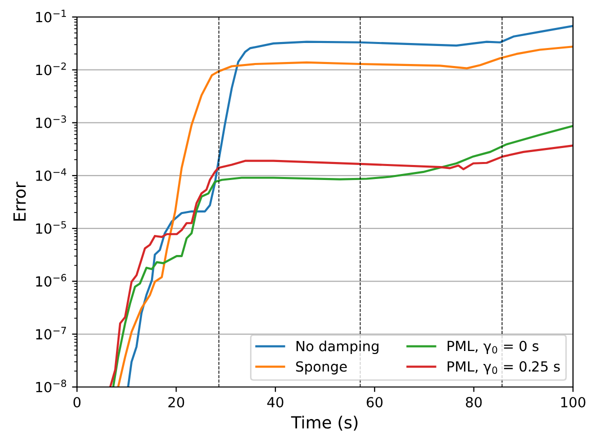  What do you see at coordinates (76, 402) in the screenshot?
I see `x-tick-label: 0` at bounding box center [76, 402].